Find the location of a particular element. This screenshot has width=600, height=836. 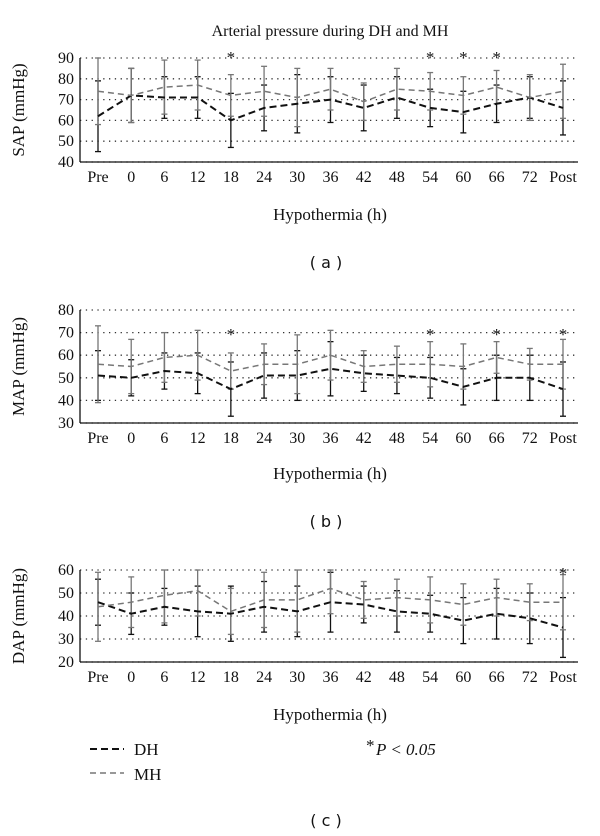

y-tick-label: 20 is located at coordinates (66, 662).